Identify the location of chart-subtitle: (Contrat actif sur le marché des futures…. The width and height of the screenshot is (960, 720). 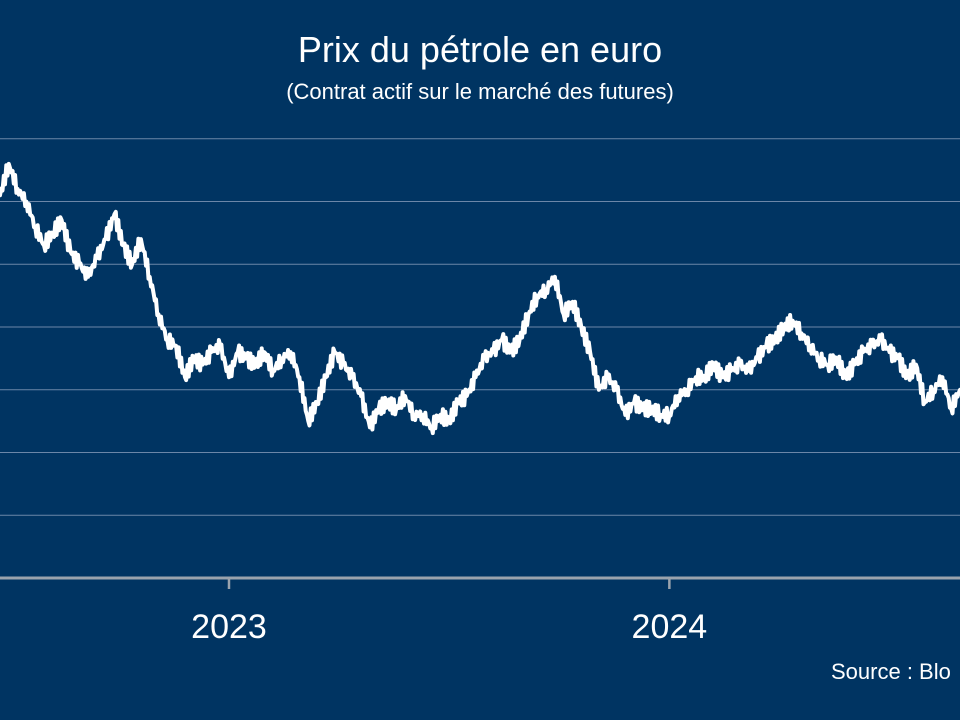
(480, 91).